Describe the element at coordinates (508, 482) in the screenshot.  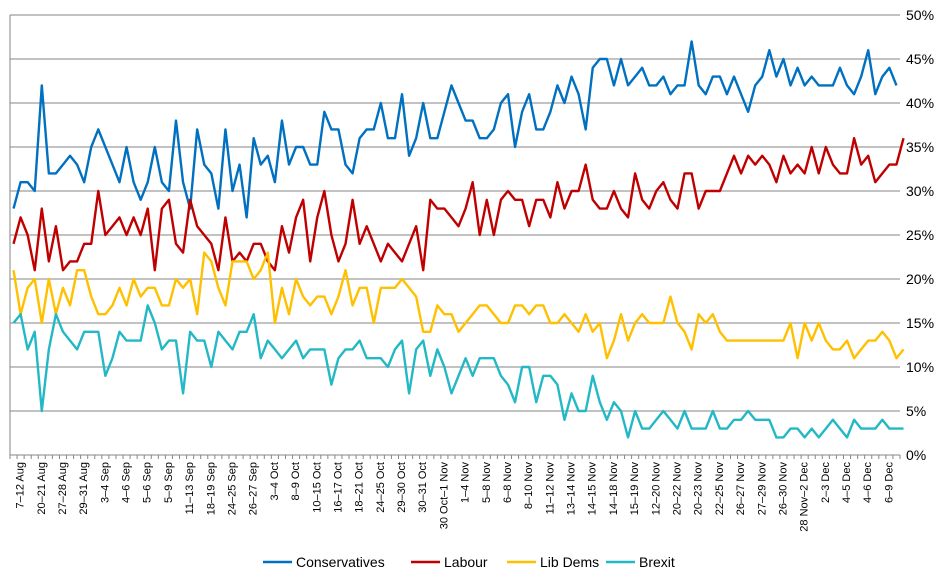
I see `x-tick-label: 6–8 Nov` at that location.